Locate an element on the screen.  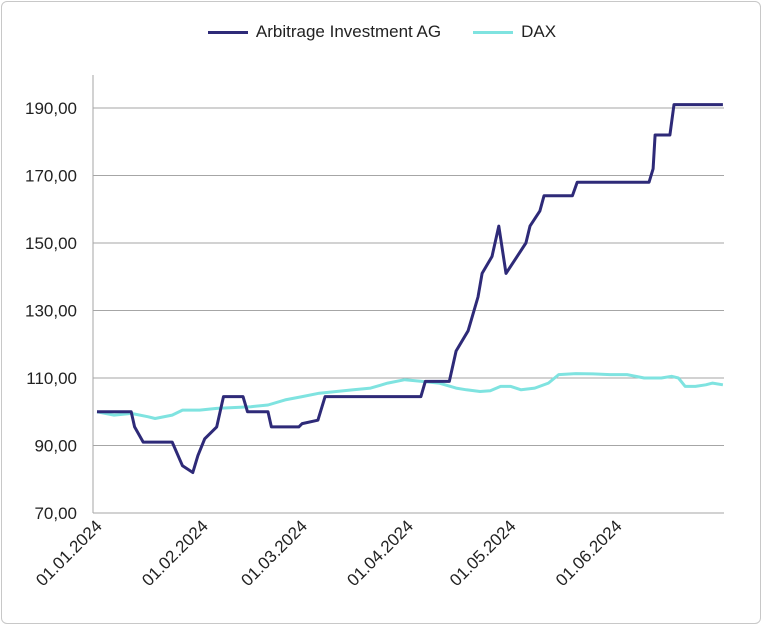
x-tick-label: 01.02.2024 is located at coordinates (175, 553).